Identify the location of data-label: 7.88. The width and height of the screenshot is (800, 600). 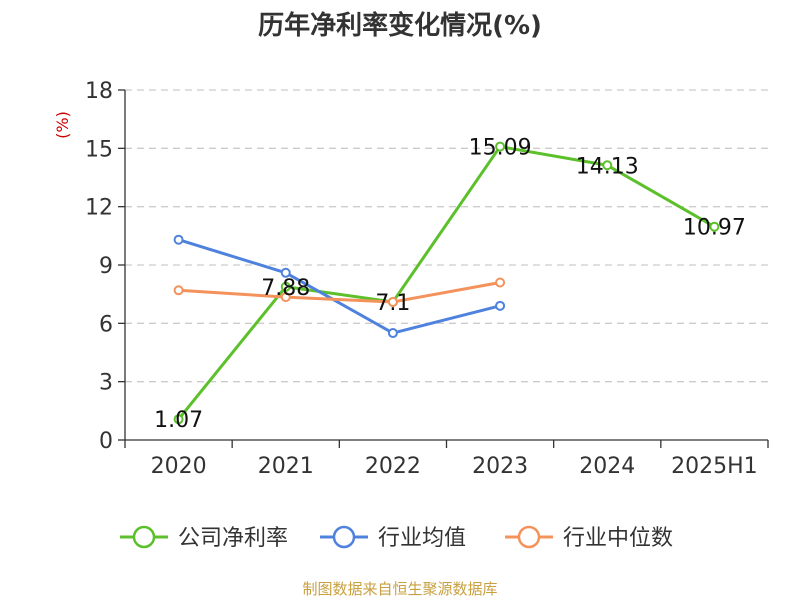
(285, 288).